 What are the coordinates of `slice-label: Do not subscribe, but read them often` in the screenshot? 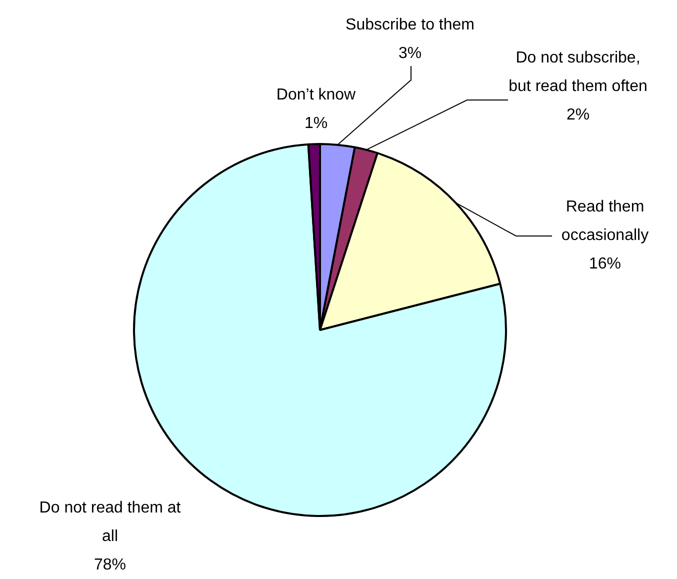 It's located at (578, 72).